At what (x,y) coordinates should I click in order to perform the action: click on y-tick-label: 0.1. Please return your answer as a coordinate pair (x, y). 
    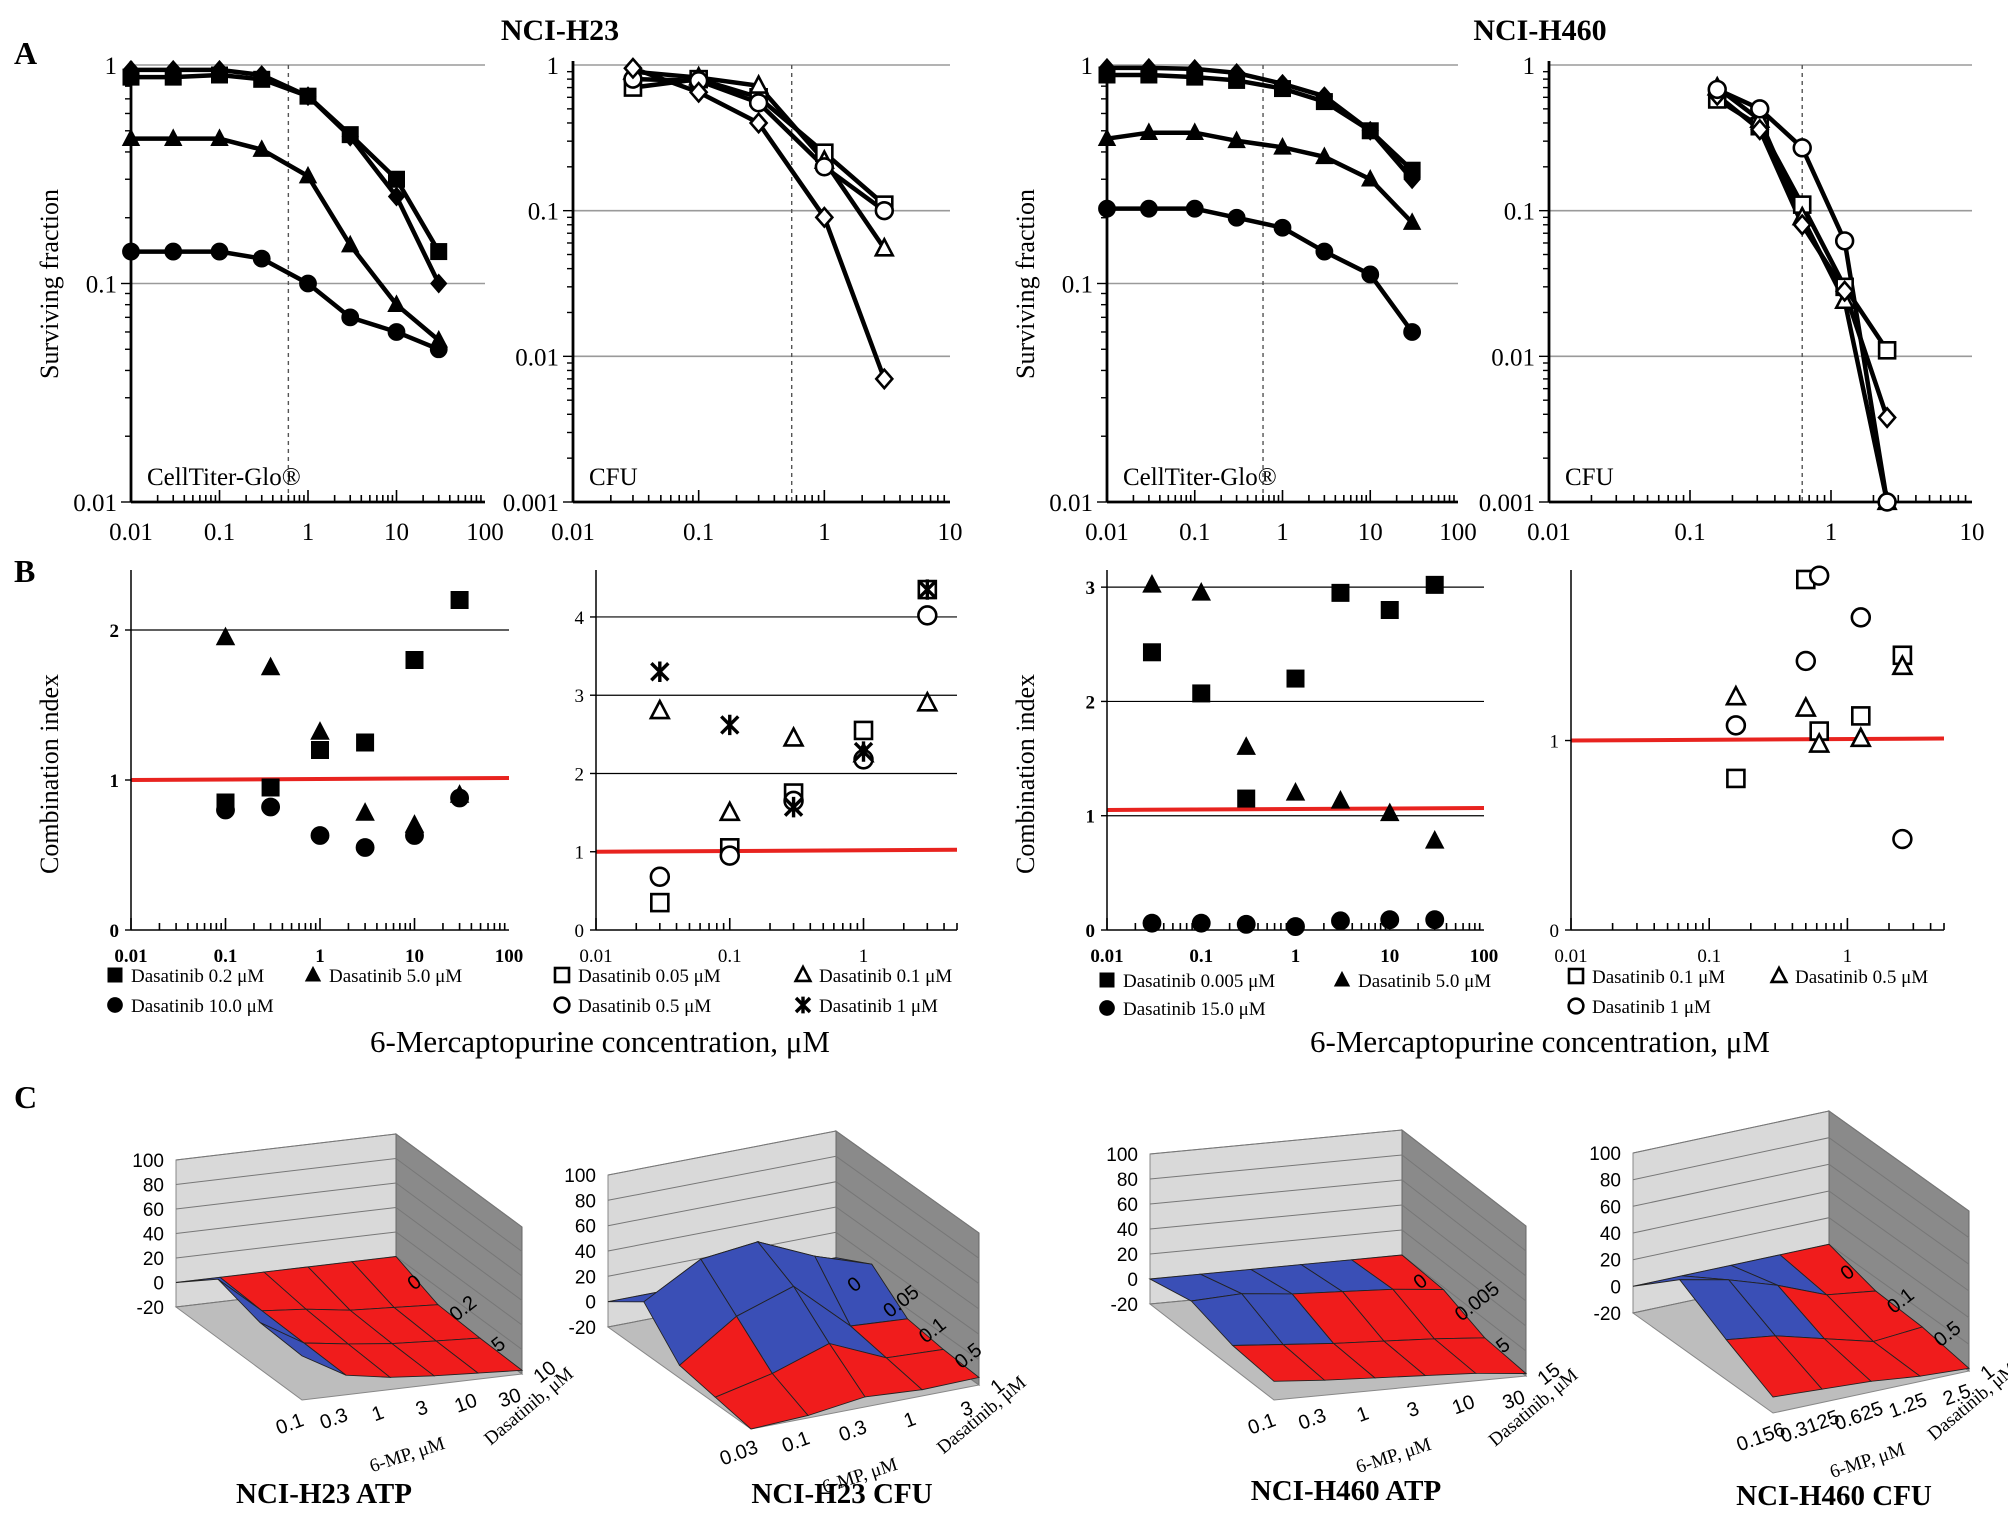
    Looking at the image, I should click on (1077, 285).